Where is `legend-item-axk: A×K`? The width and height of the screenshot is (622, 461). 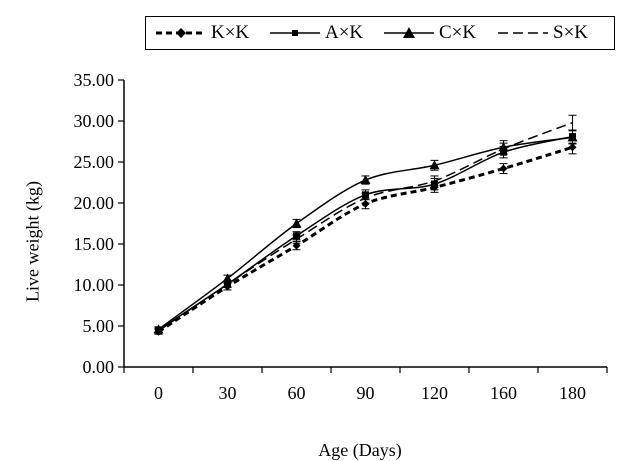
legend-item-axk: A×K is located at coordinates (315, 33).